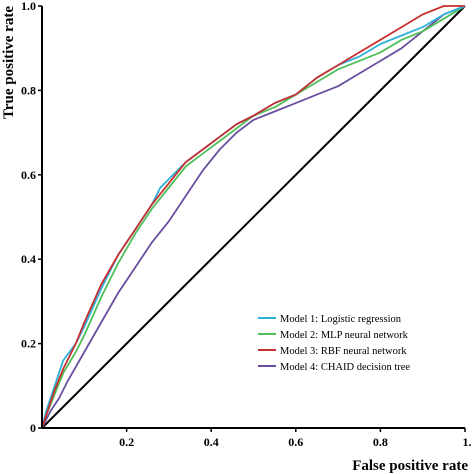 The image size is (474, 474). I want to click on x-axis-title: False positive rate, so click(410, 466).